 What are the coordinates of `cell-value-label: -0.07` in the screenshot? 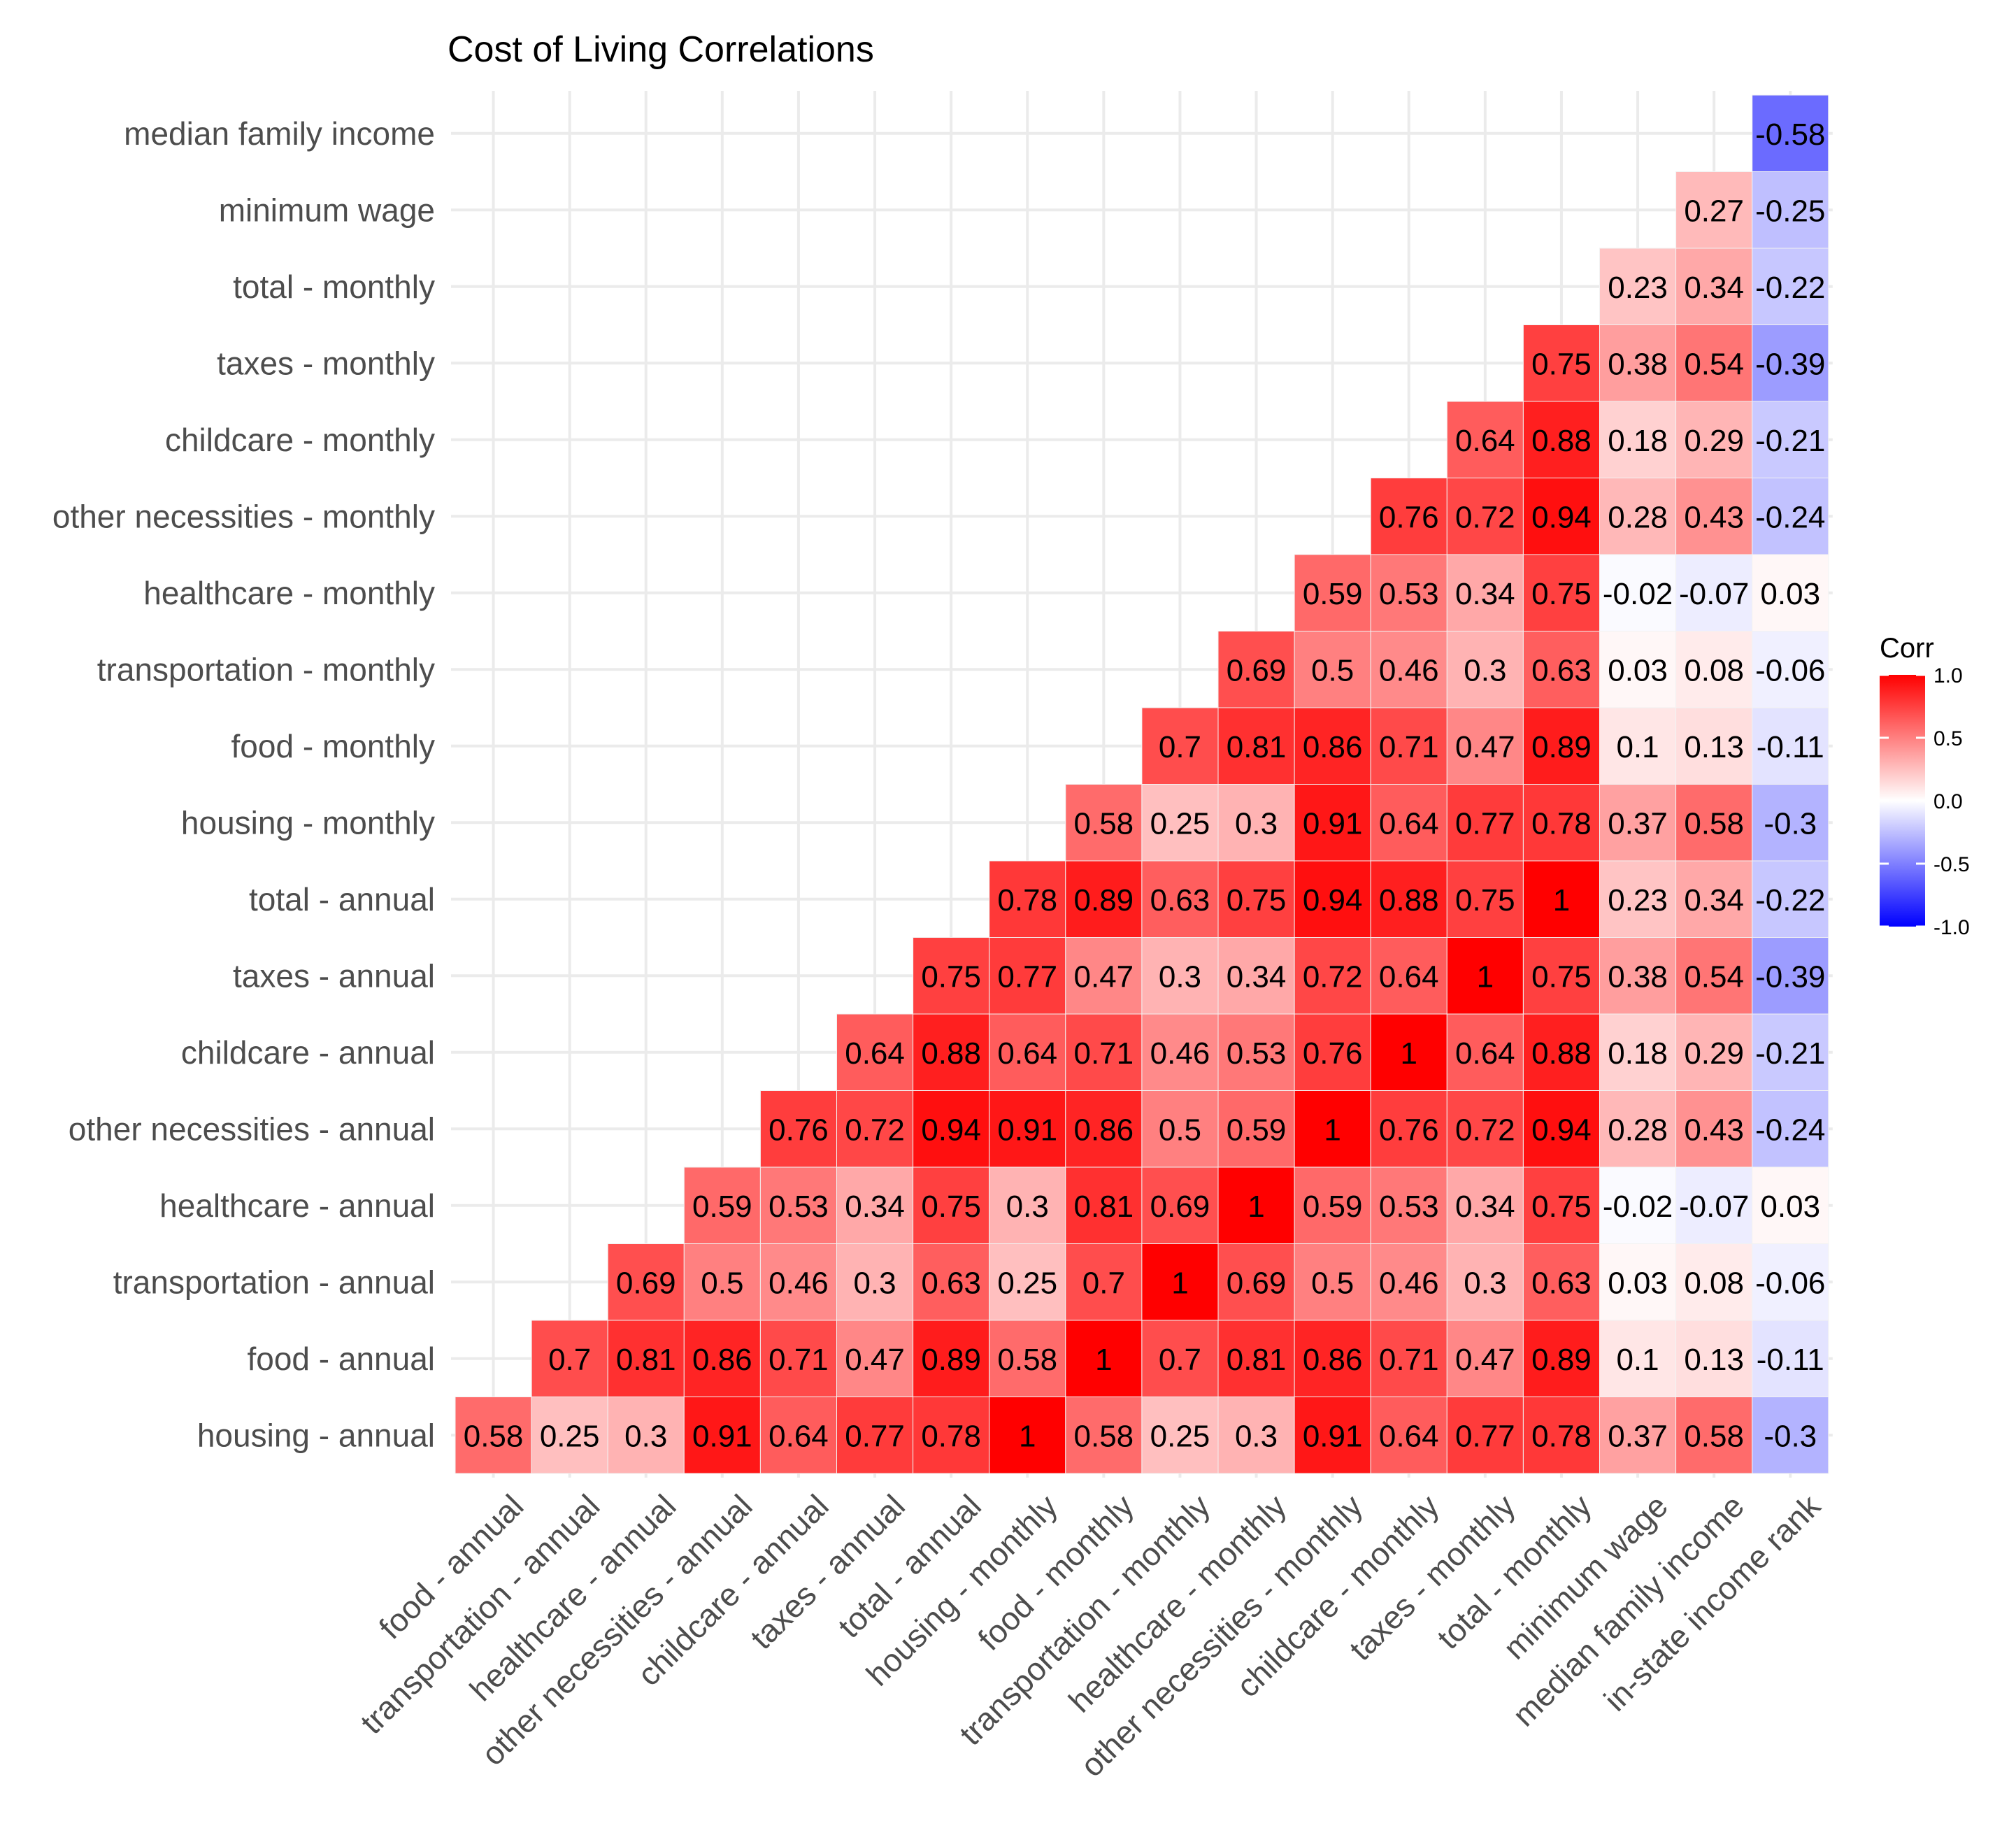 It's located at (1714, 594).